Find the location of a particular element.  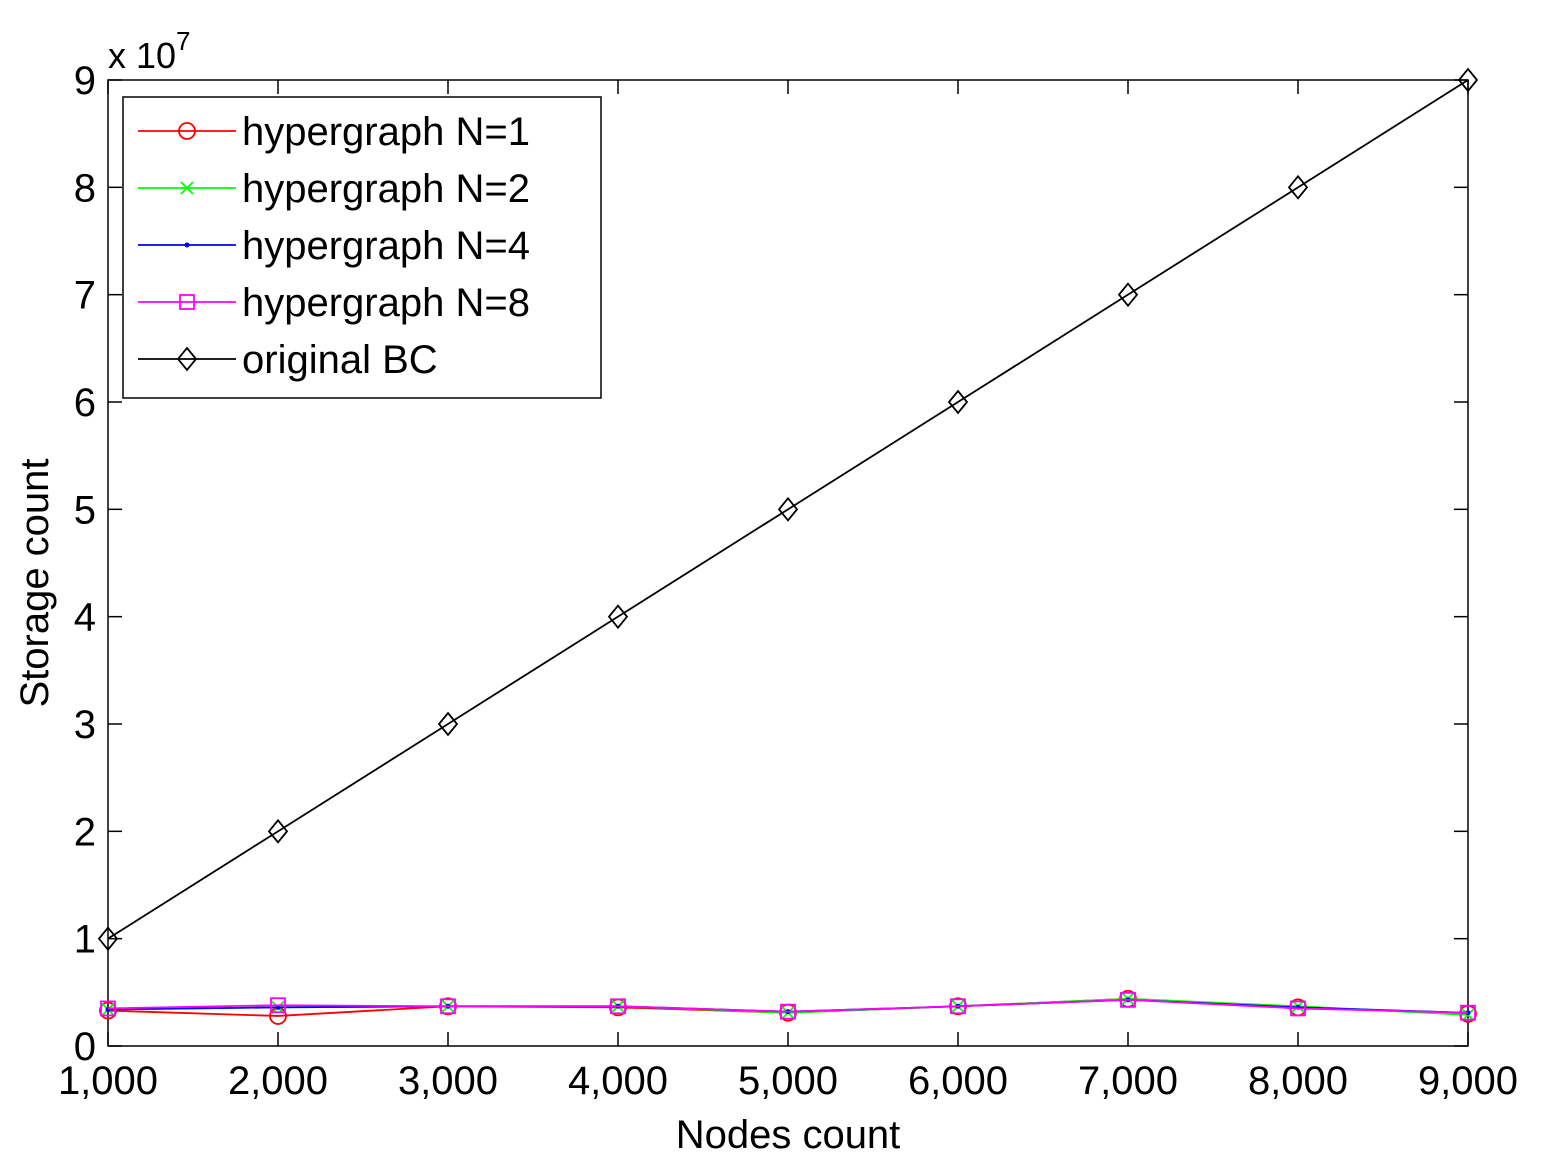

series-line is located at coordinates (788, 1006).